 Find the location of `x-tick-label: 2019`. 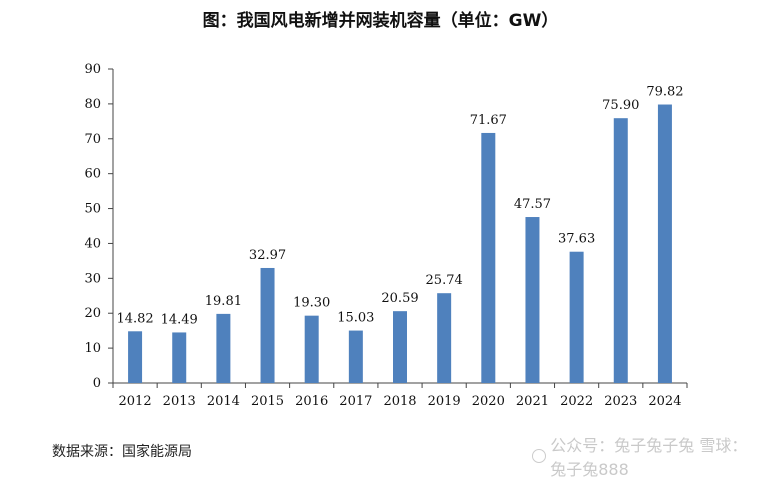

x-tick-label: 2019 is located at coordinates (444, 401).